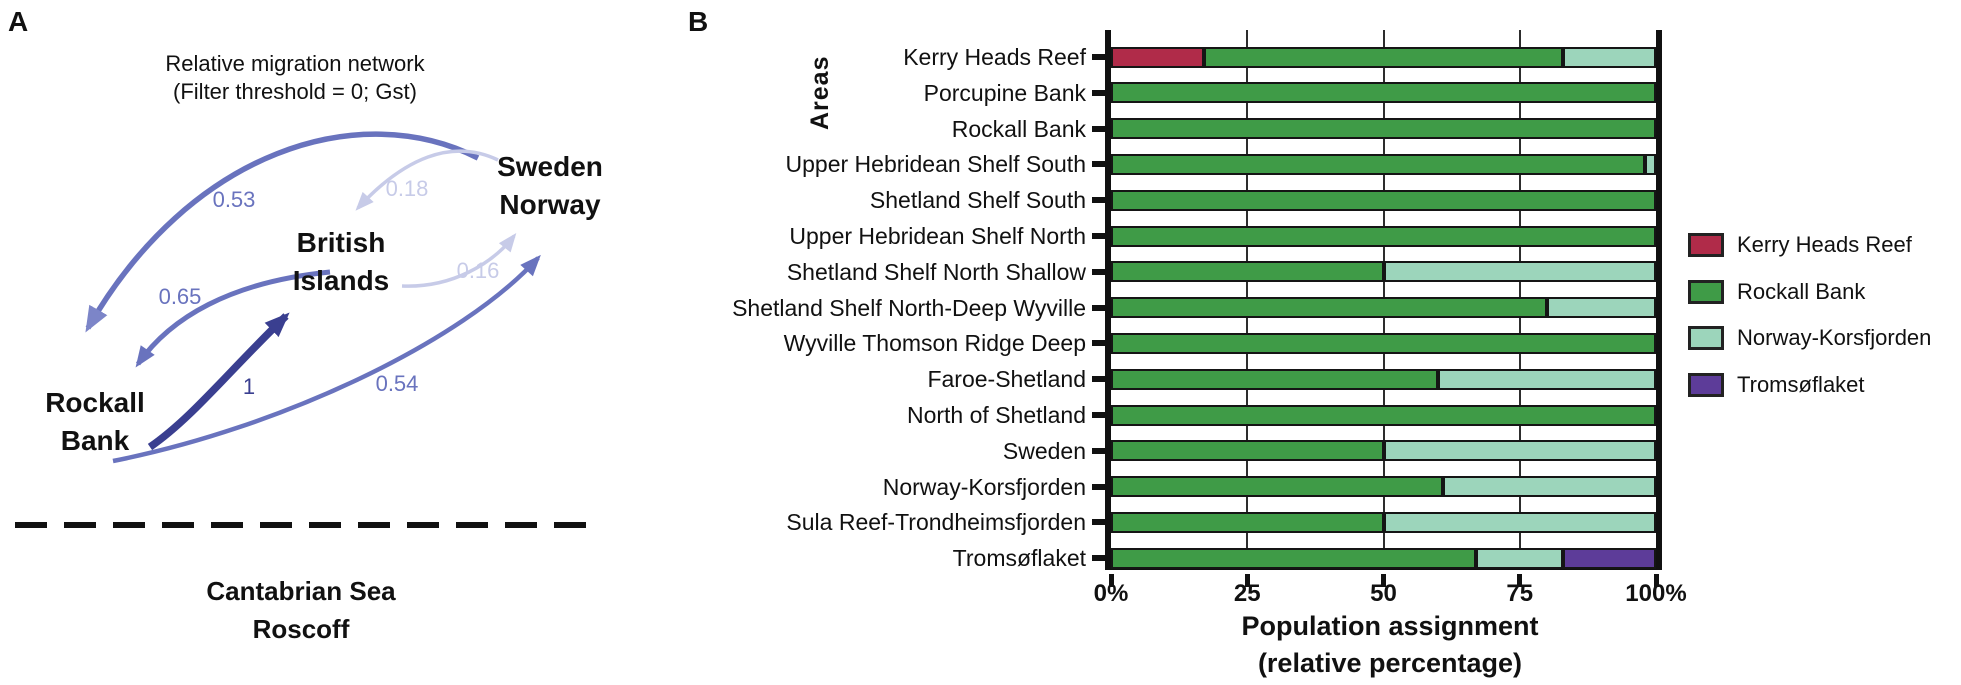  What do you see at coordinates (1390, 626) in the screenshot?
I see `x-axis-title-line1: Population assignment` at bounding box center [1390, 626].